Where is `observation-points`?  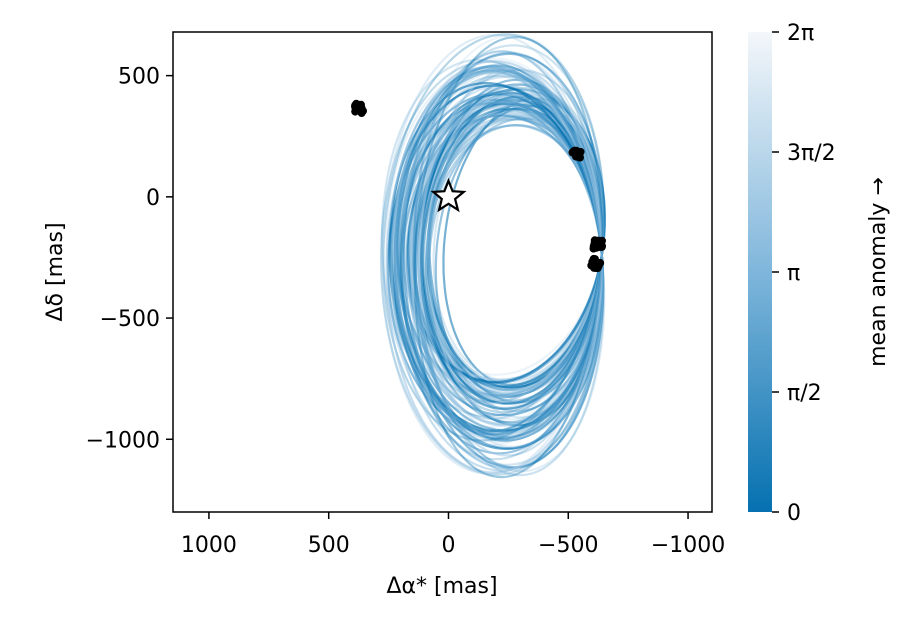 observation-points is located at coordinates (478, 186).